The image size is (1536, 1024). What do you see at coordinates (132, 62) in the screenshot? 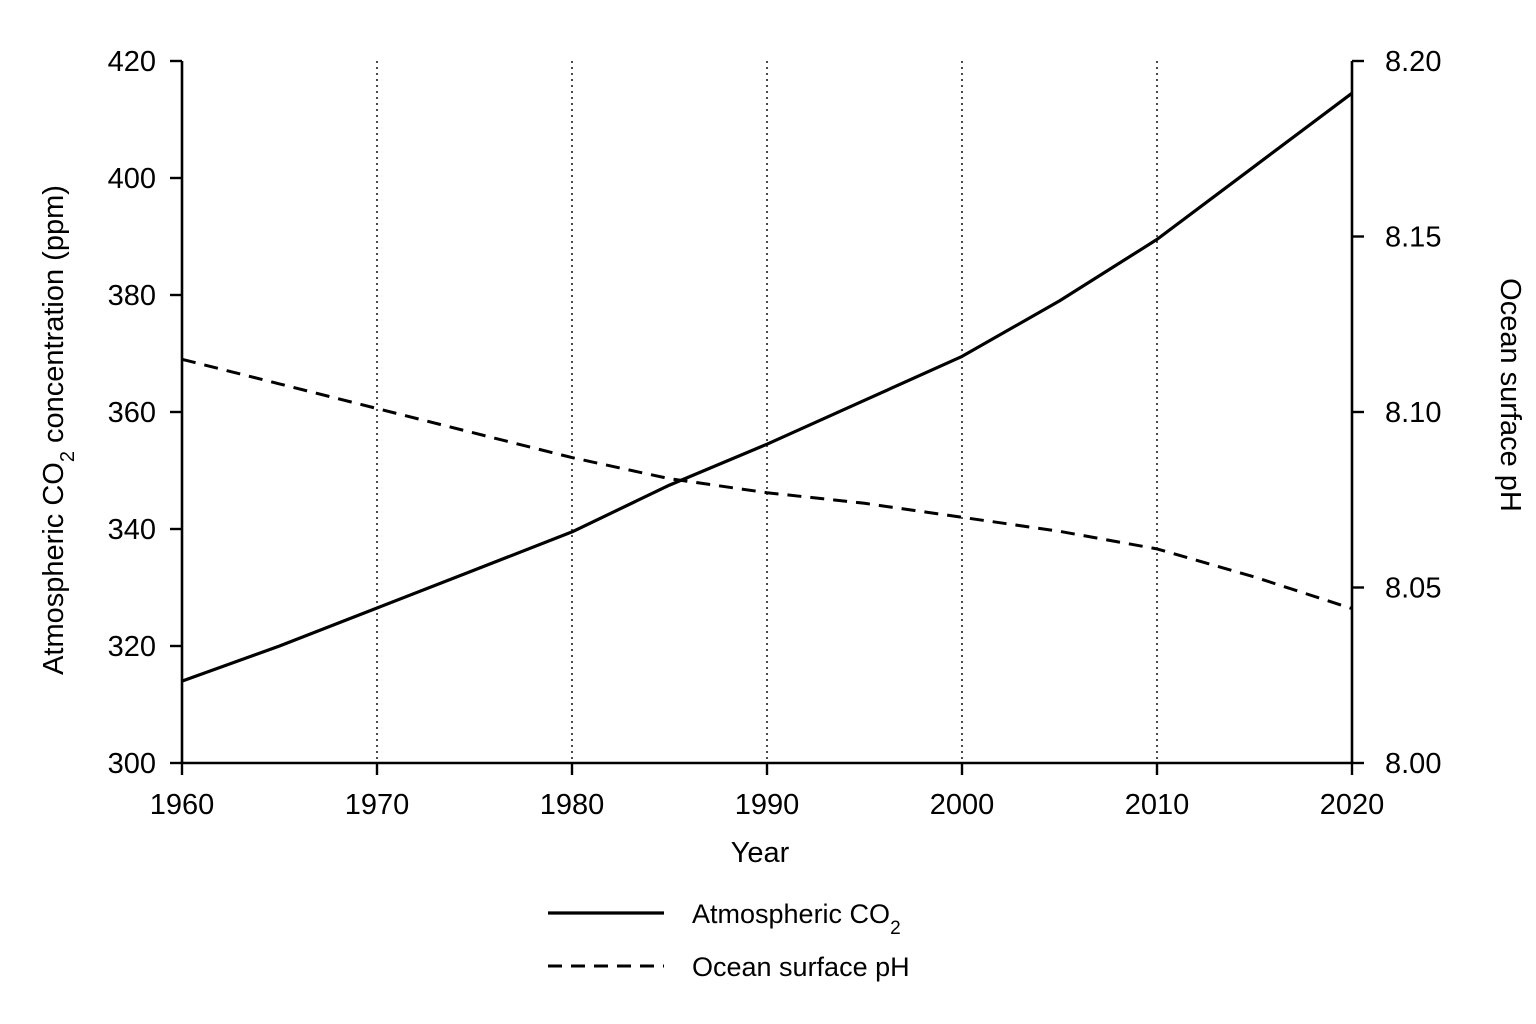
I see `y-left-tick-label: 420` at bounding box center [132, 62].